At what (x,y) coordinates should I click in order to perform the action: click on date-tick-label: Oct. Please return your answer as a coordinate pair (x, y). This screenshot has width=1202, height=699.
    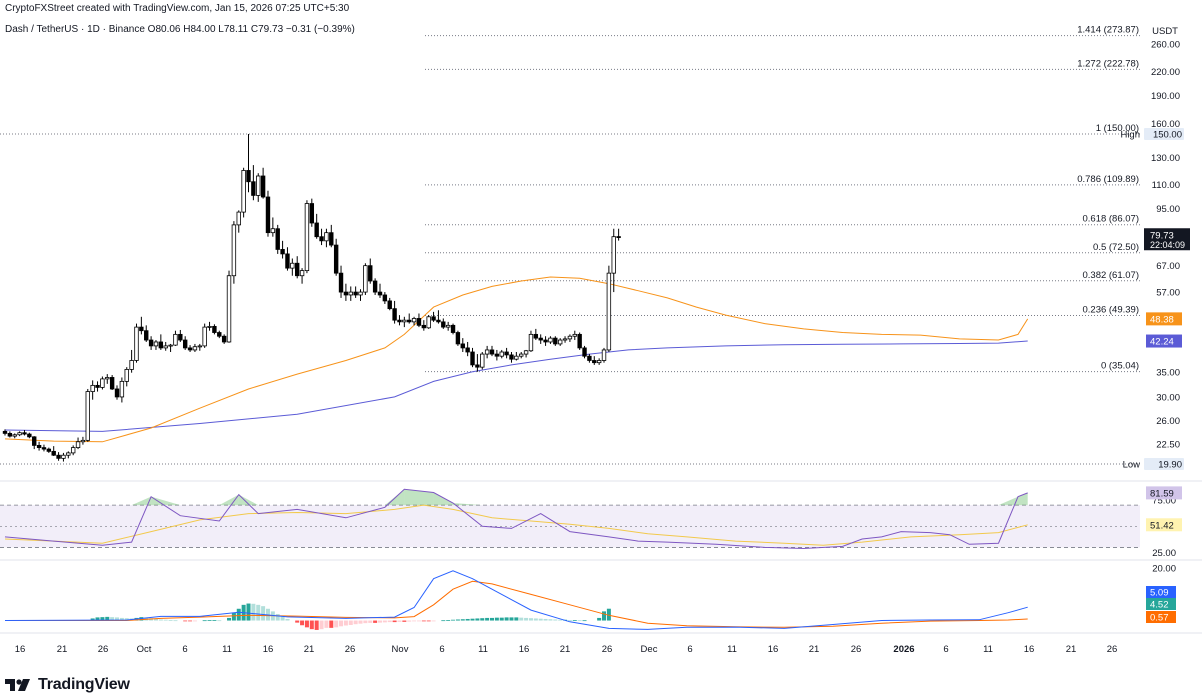
    Looking at the image, I should click on (144, 649).